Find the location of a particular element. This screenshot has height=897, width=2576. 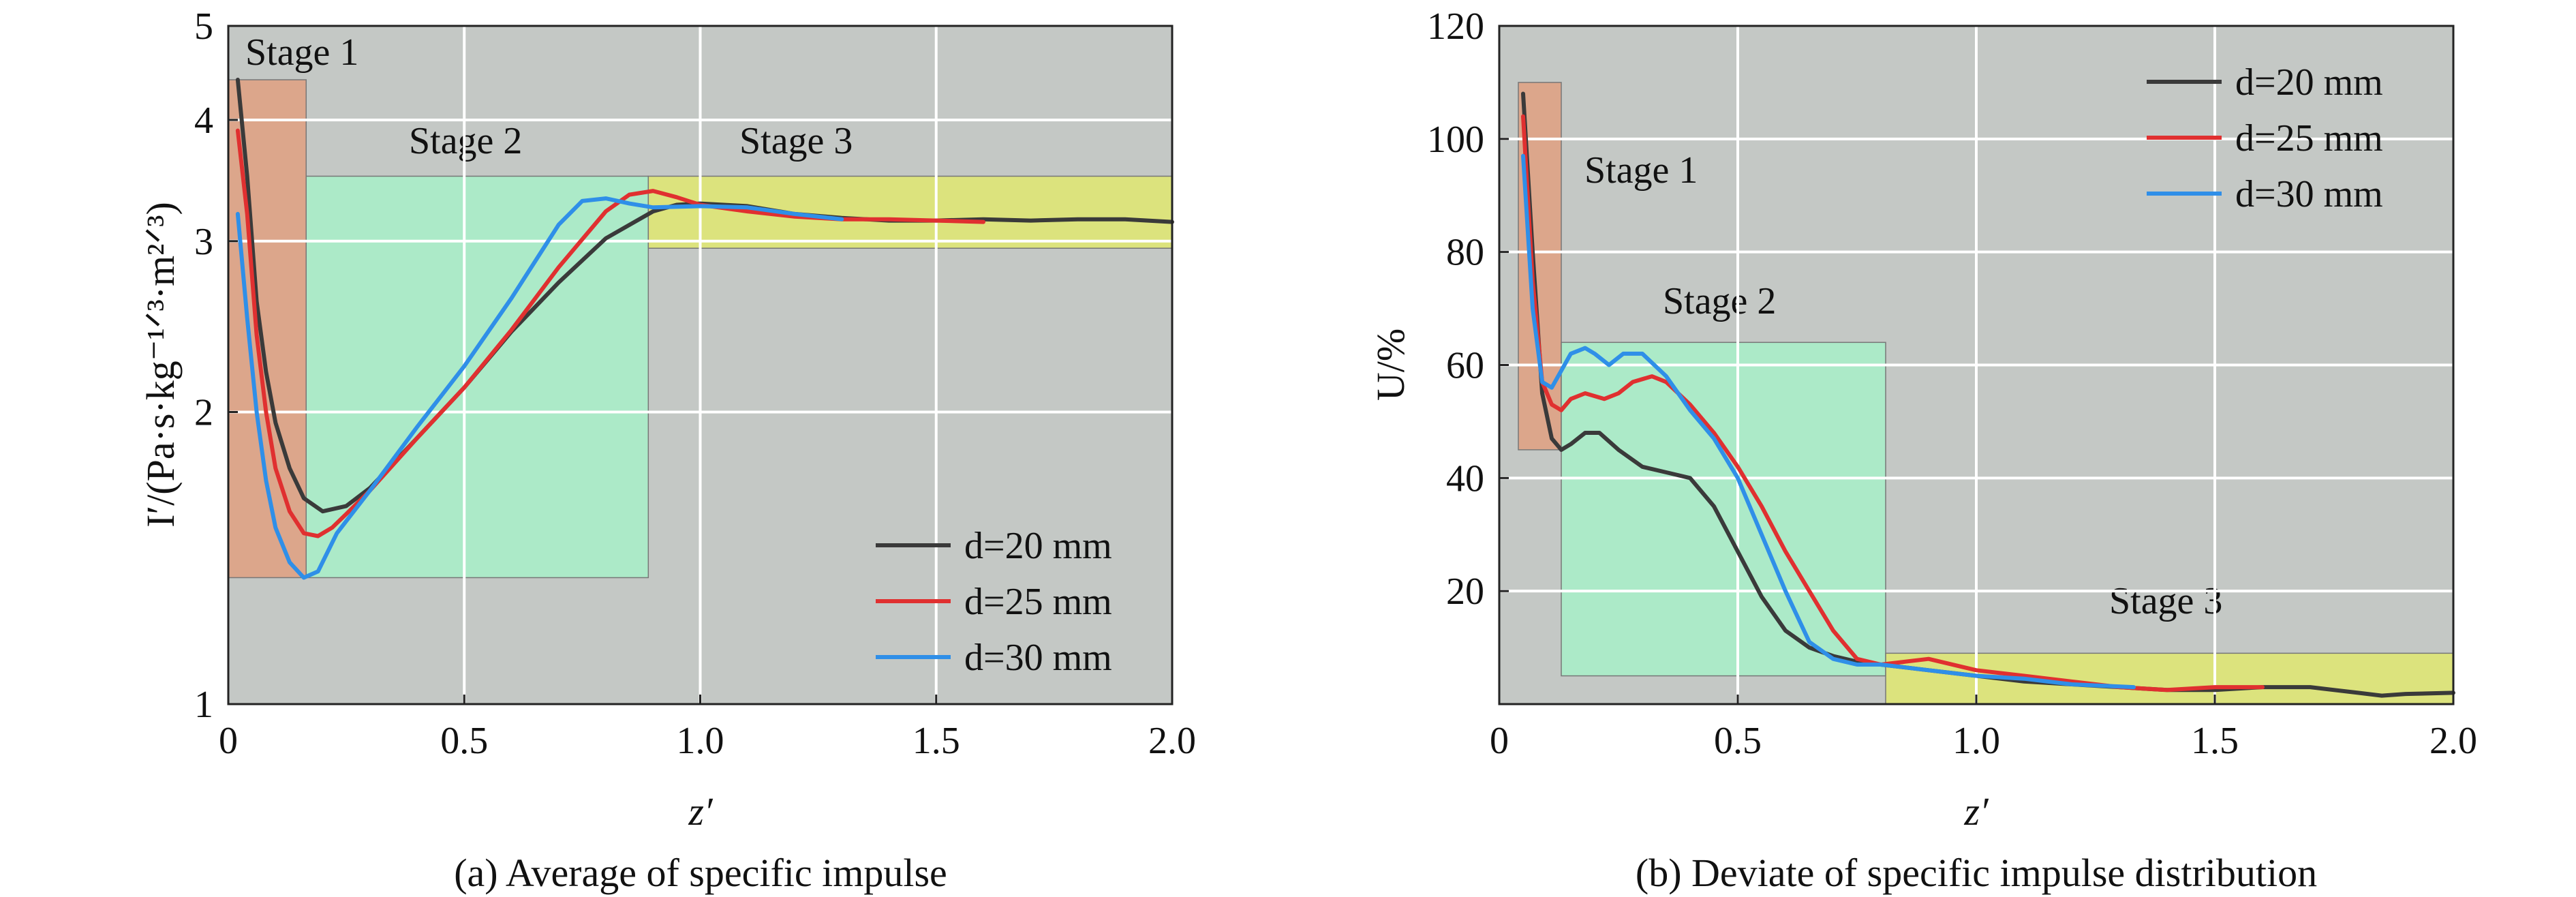

y-tick-label: 5 is located at coordinates (203, 26).